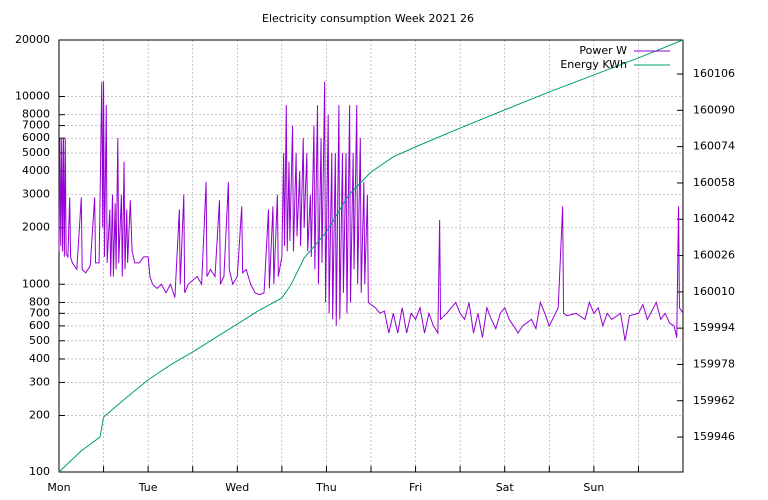 This screenshot has width=768, height=500. I want to click on y-tick-label: 4000, so click(36, 170).